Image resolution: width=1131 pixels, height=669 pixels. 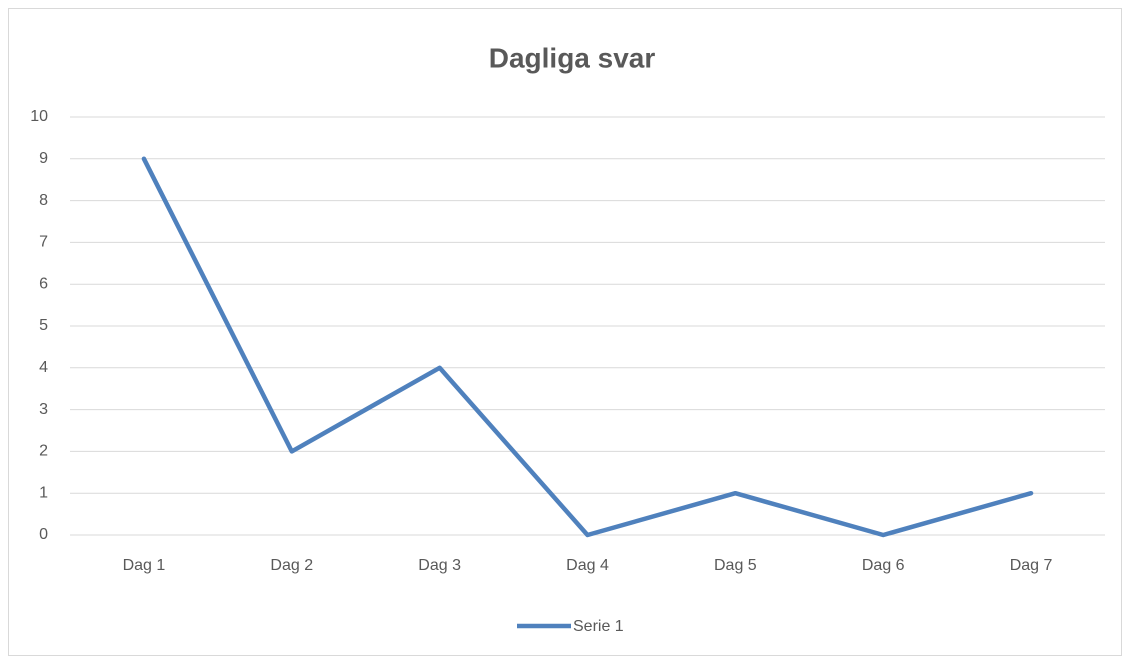 What do you see at coordinates (43, 367) in the screenshot?
I see `y-tick-label: 4` at bounding box center [43, 367].